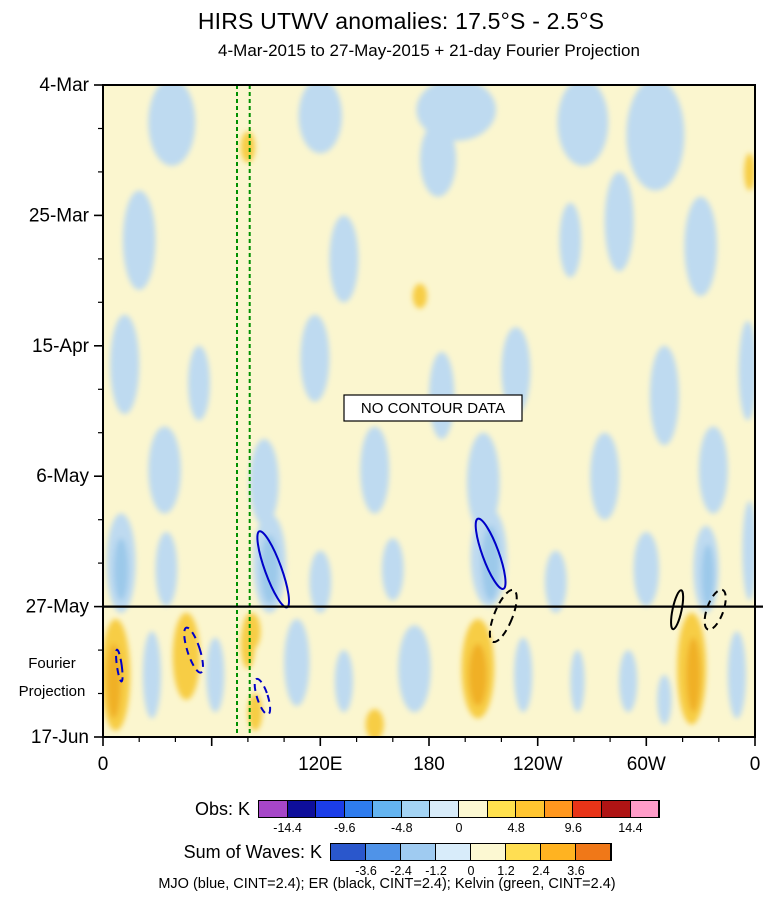  I want to click on colorbar-tick-label: 0, so click(471, 871).